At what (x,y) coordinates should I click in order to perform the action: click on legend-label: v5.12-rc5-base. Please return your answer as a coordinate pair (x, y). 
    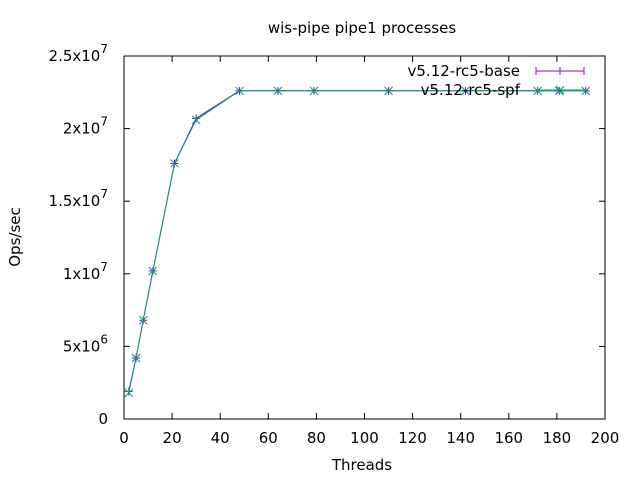
    Looking at the image, I should click on (464, 71).